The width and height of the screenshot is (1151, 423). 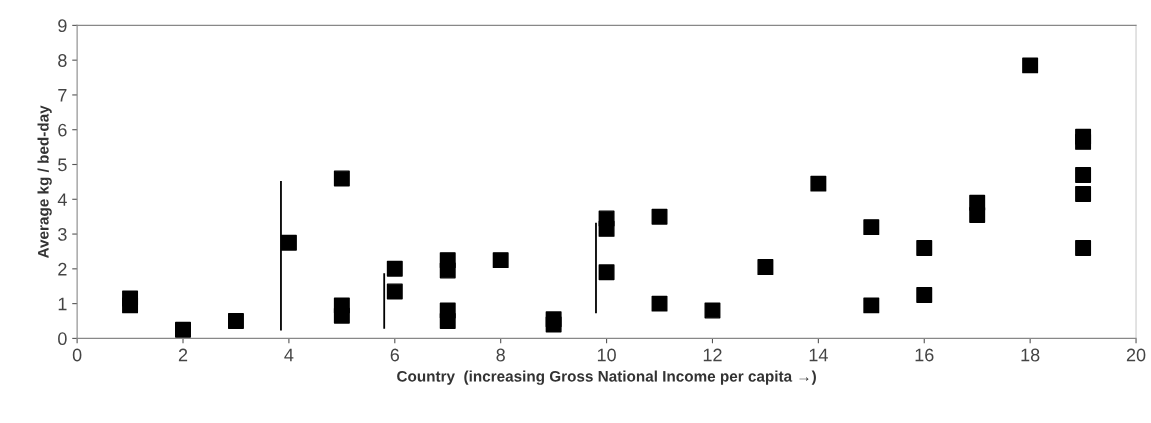 I want to click on x-axis-title: Country (increasing Gross National Income per capita →), so click(x=606, y=377).